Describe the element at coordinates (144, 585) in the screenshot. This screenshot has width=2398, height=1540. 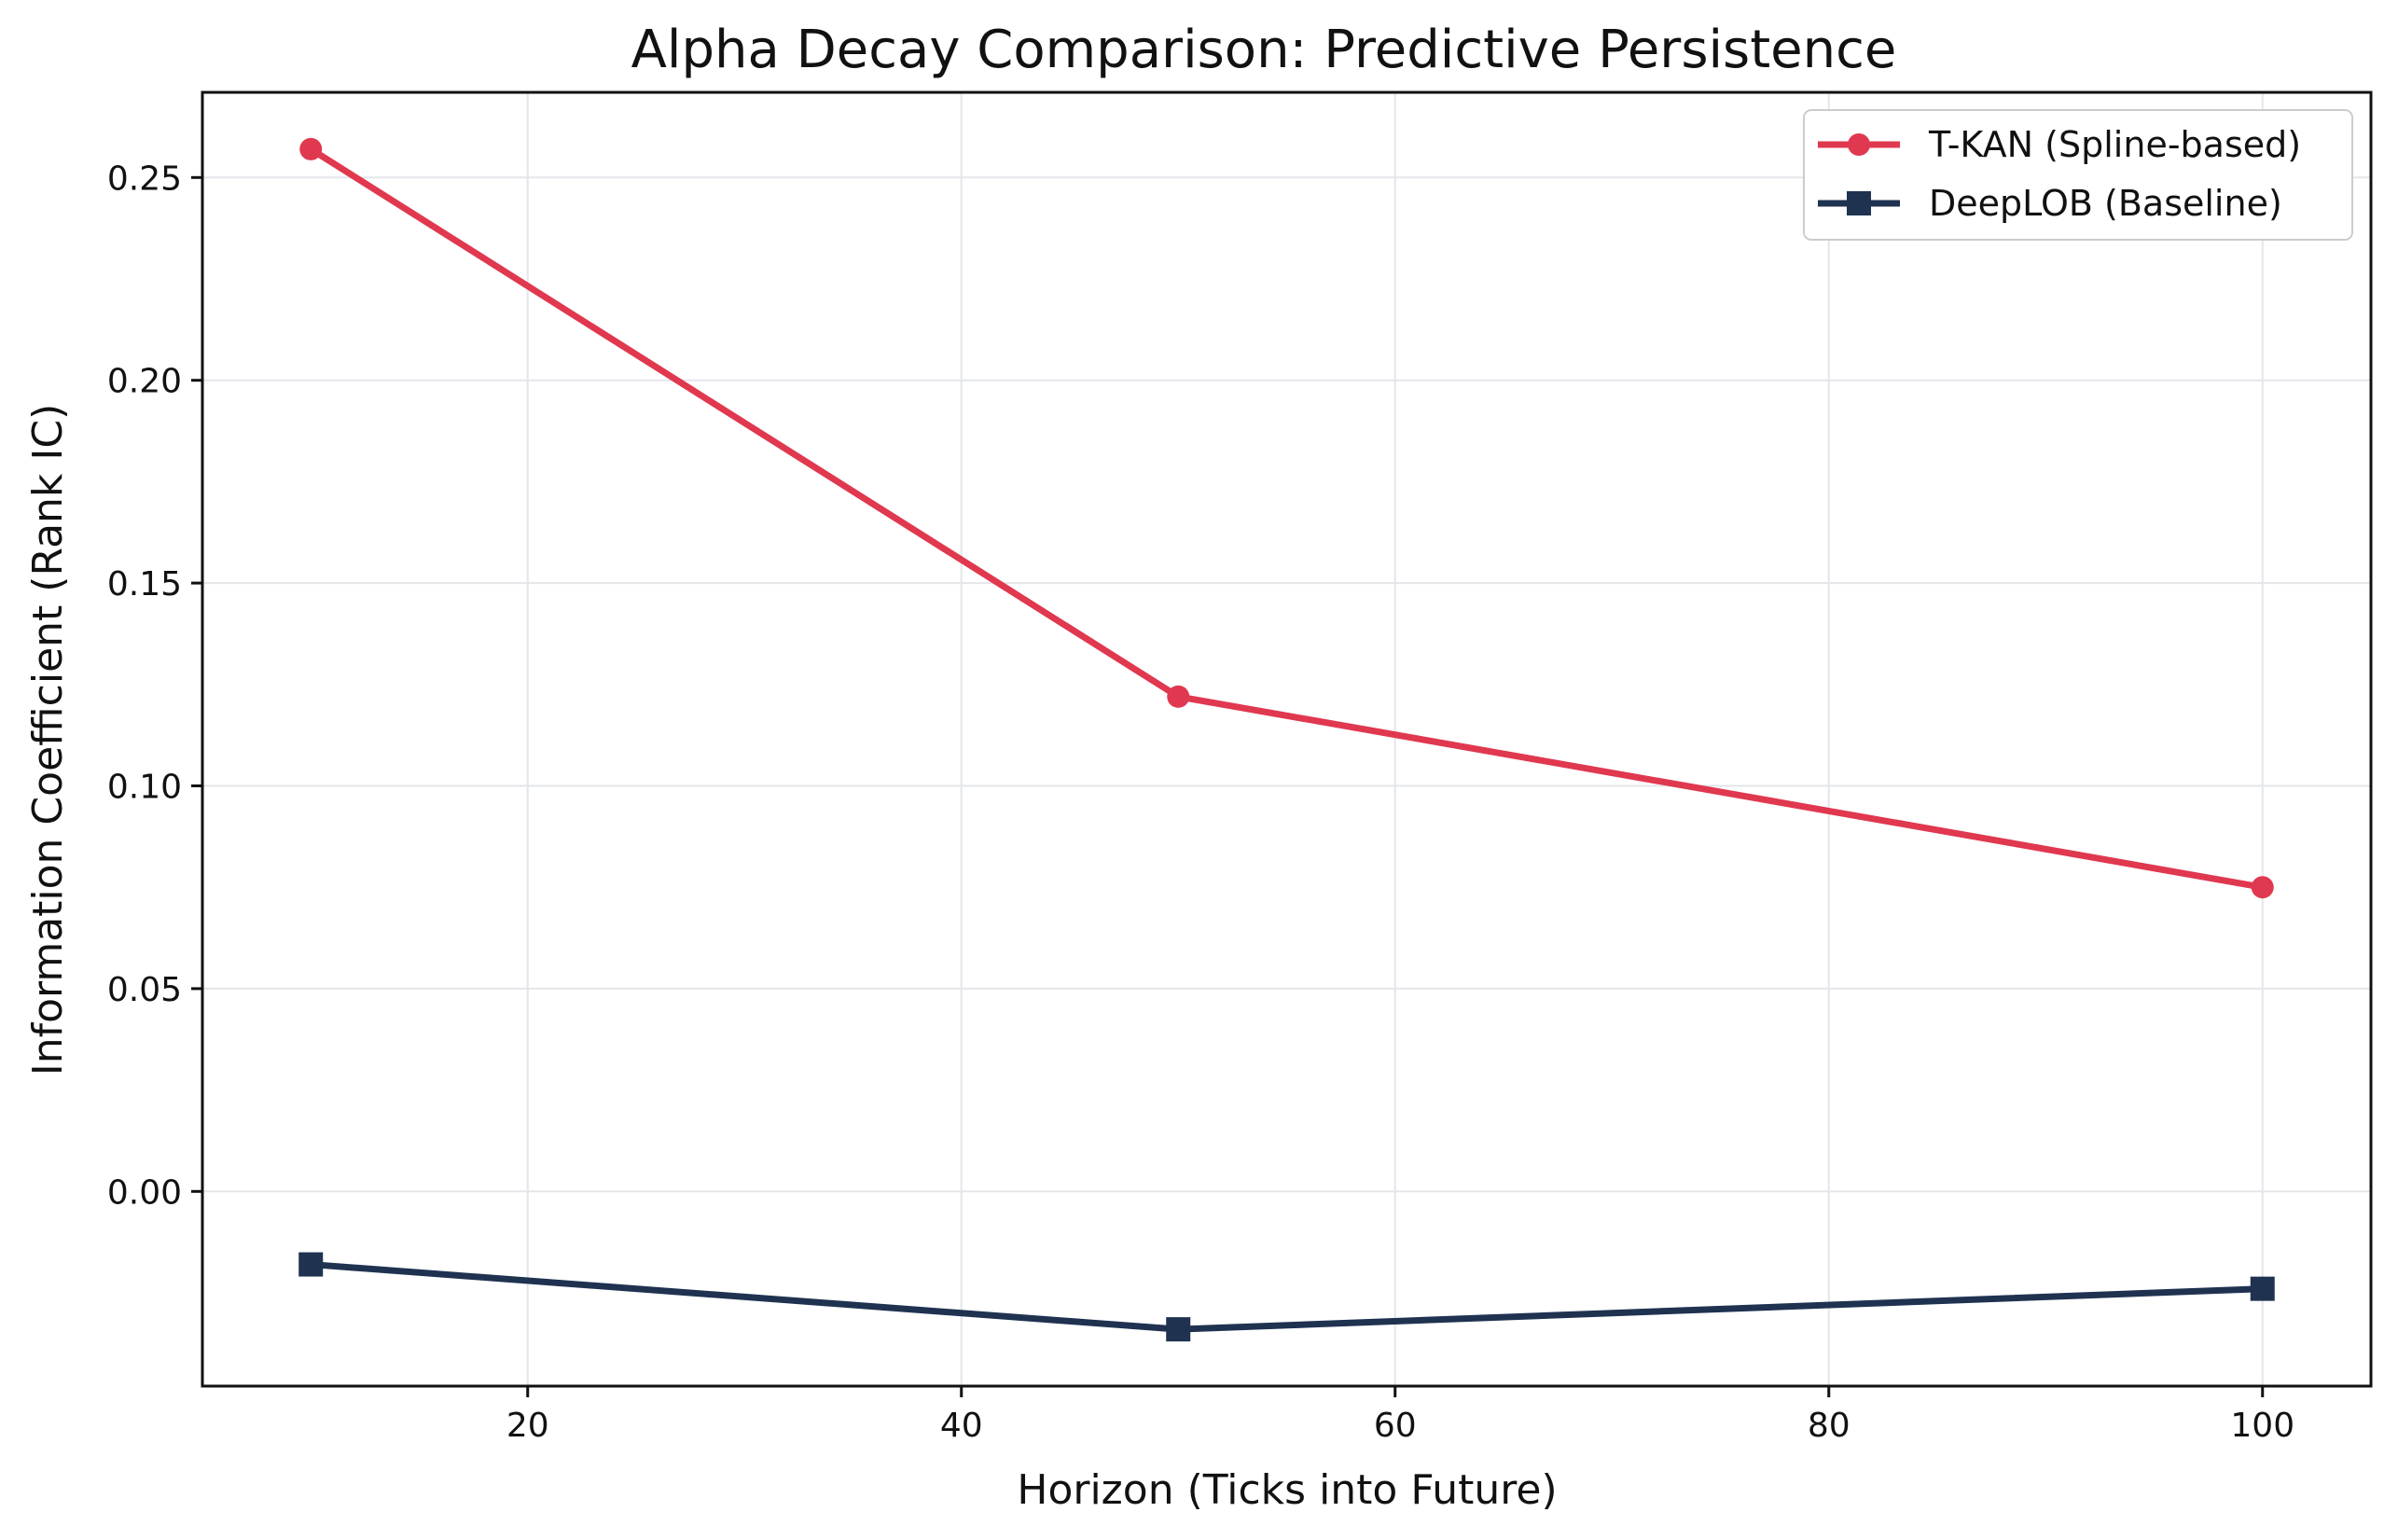
I see `y-tick-label: 0.15` at that location.